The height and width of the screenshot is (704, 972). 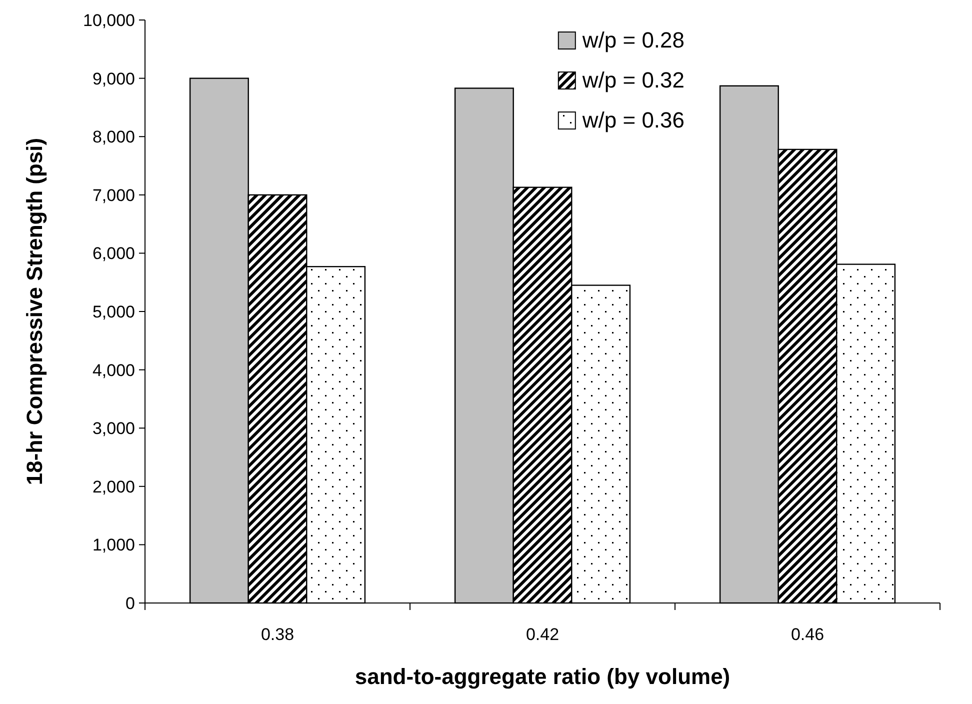 What do you see at coordinates (130, 603) in the screenshot?
I see `y-tick-label: 0` at bounding box center [130, 603].